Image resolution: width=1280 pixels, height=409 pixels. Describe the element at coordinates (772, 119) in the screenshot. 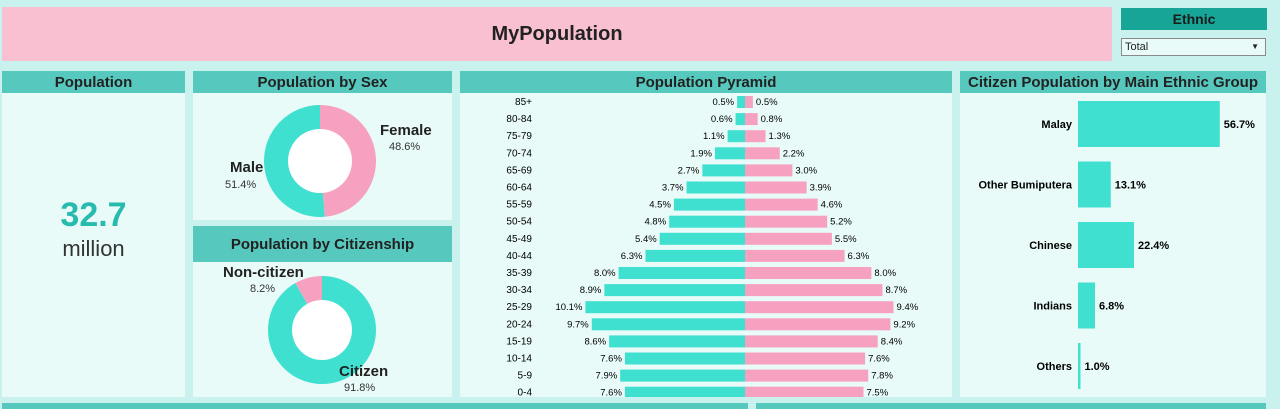

I see `pyramid-female-value: 0.8%` at that location.